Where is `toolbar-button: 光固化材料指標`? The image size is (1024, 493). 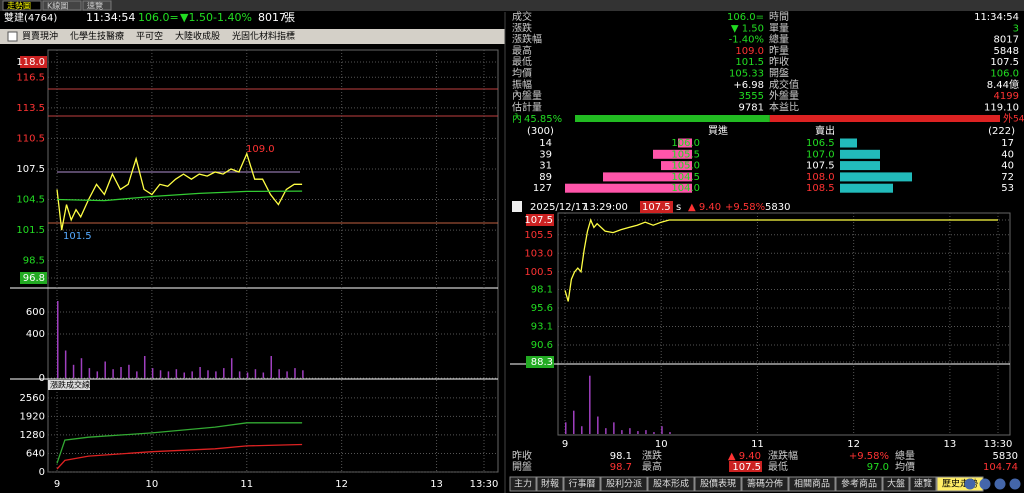 toolbar-button: 光固化材料指標 is located at coordinates (263, 36).